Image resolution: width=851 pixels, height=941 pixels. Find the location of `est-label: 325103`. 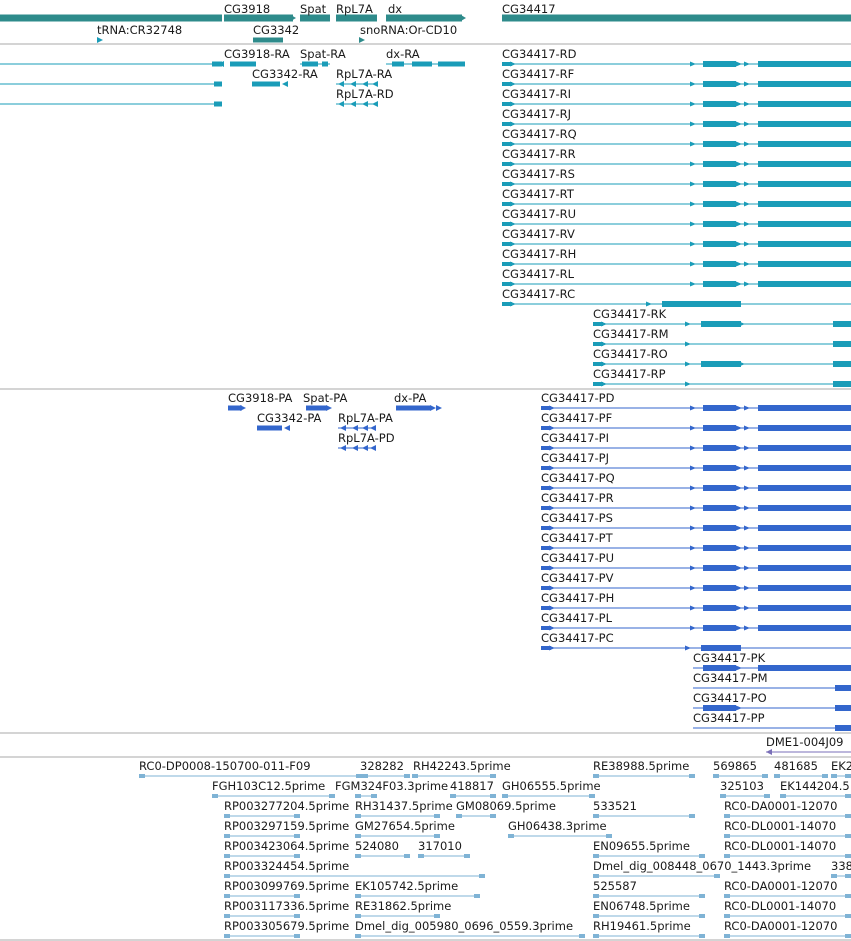

est-label: 325103 is located at coordinates (742, 786).